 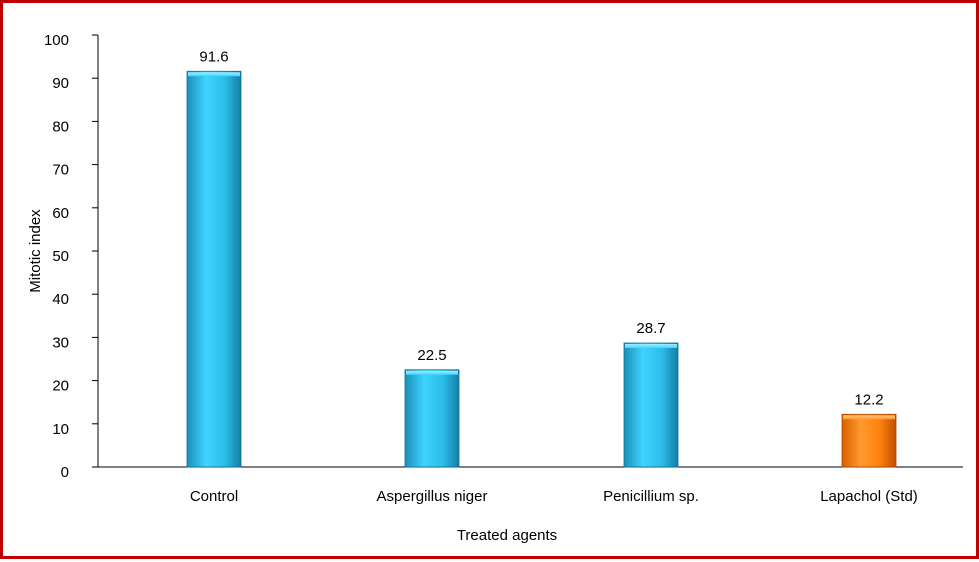 What do you see at coordinates (650, 328) in the screenshot?
I see `bar-value-label: 28.7` at bounding box center [650, 328].